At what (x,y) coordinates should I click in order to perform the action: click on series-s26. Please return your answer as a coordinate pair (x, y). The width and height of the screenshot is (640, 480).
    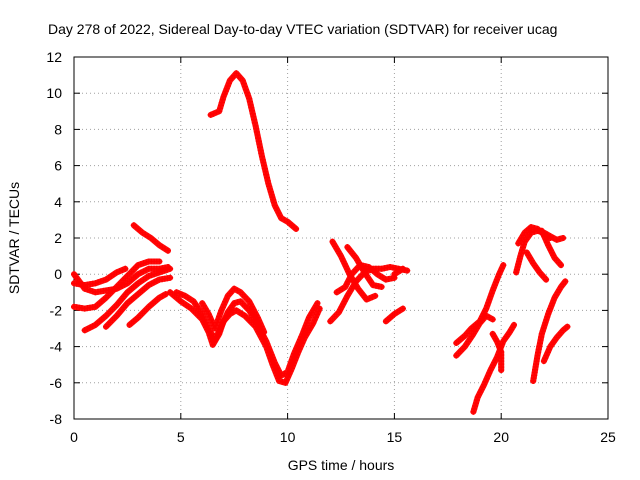
    Looking at the image, I should click on (549, 331).